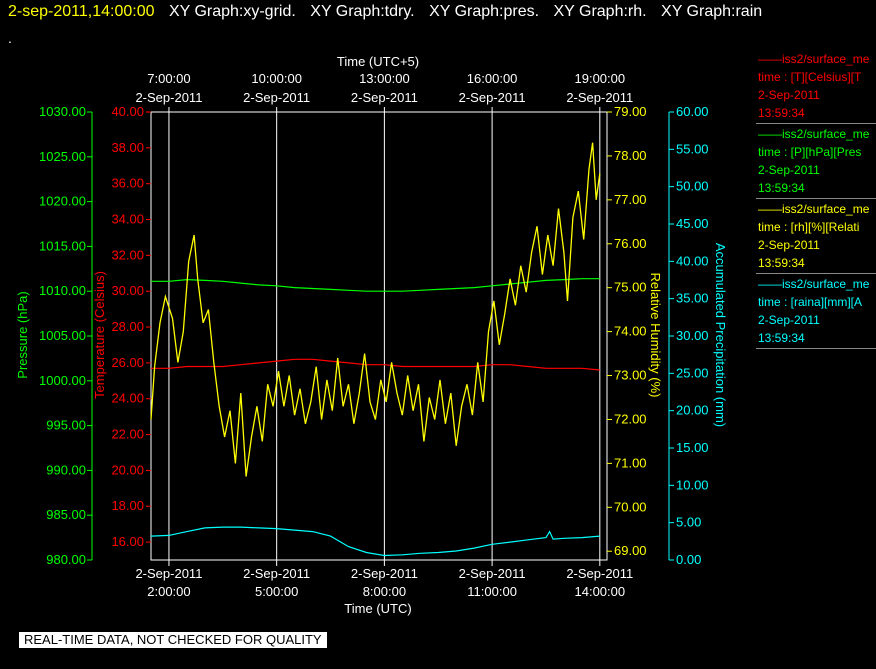 This screenshot has height=669, width=876. Describe the element at coordinates (62, 111) in the screenshot. I see `pressure-tick-label: 1030.00` at that location.